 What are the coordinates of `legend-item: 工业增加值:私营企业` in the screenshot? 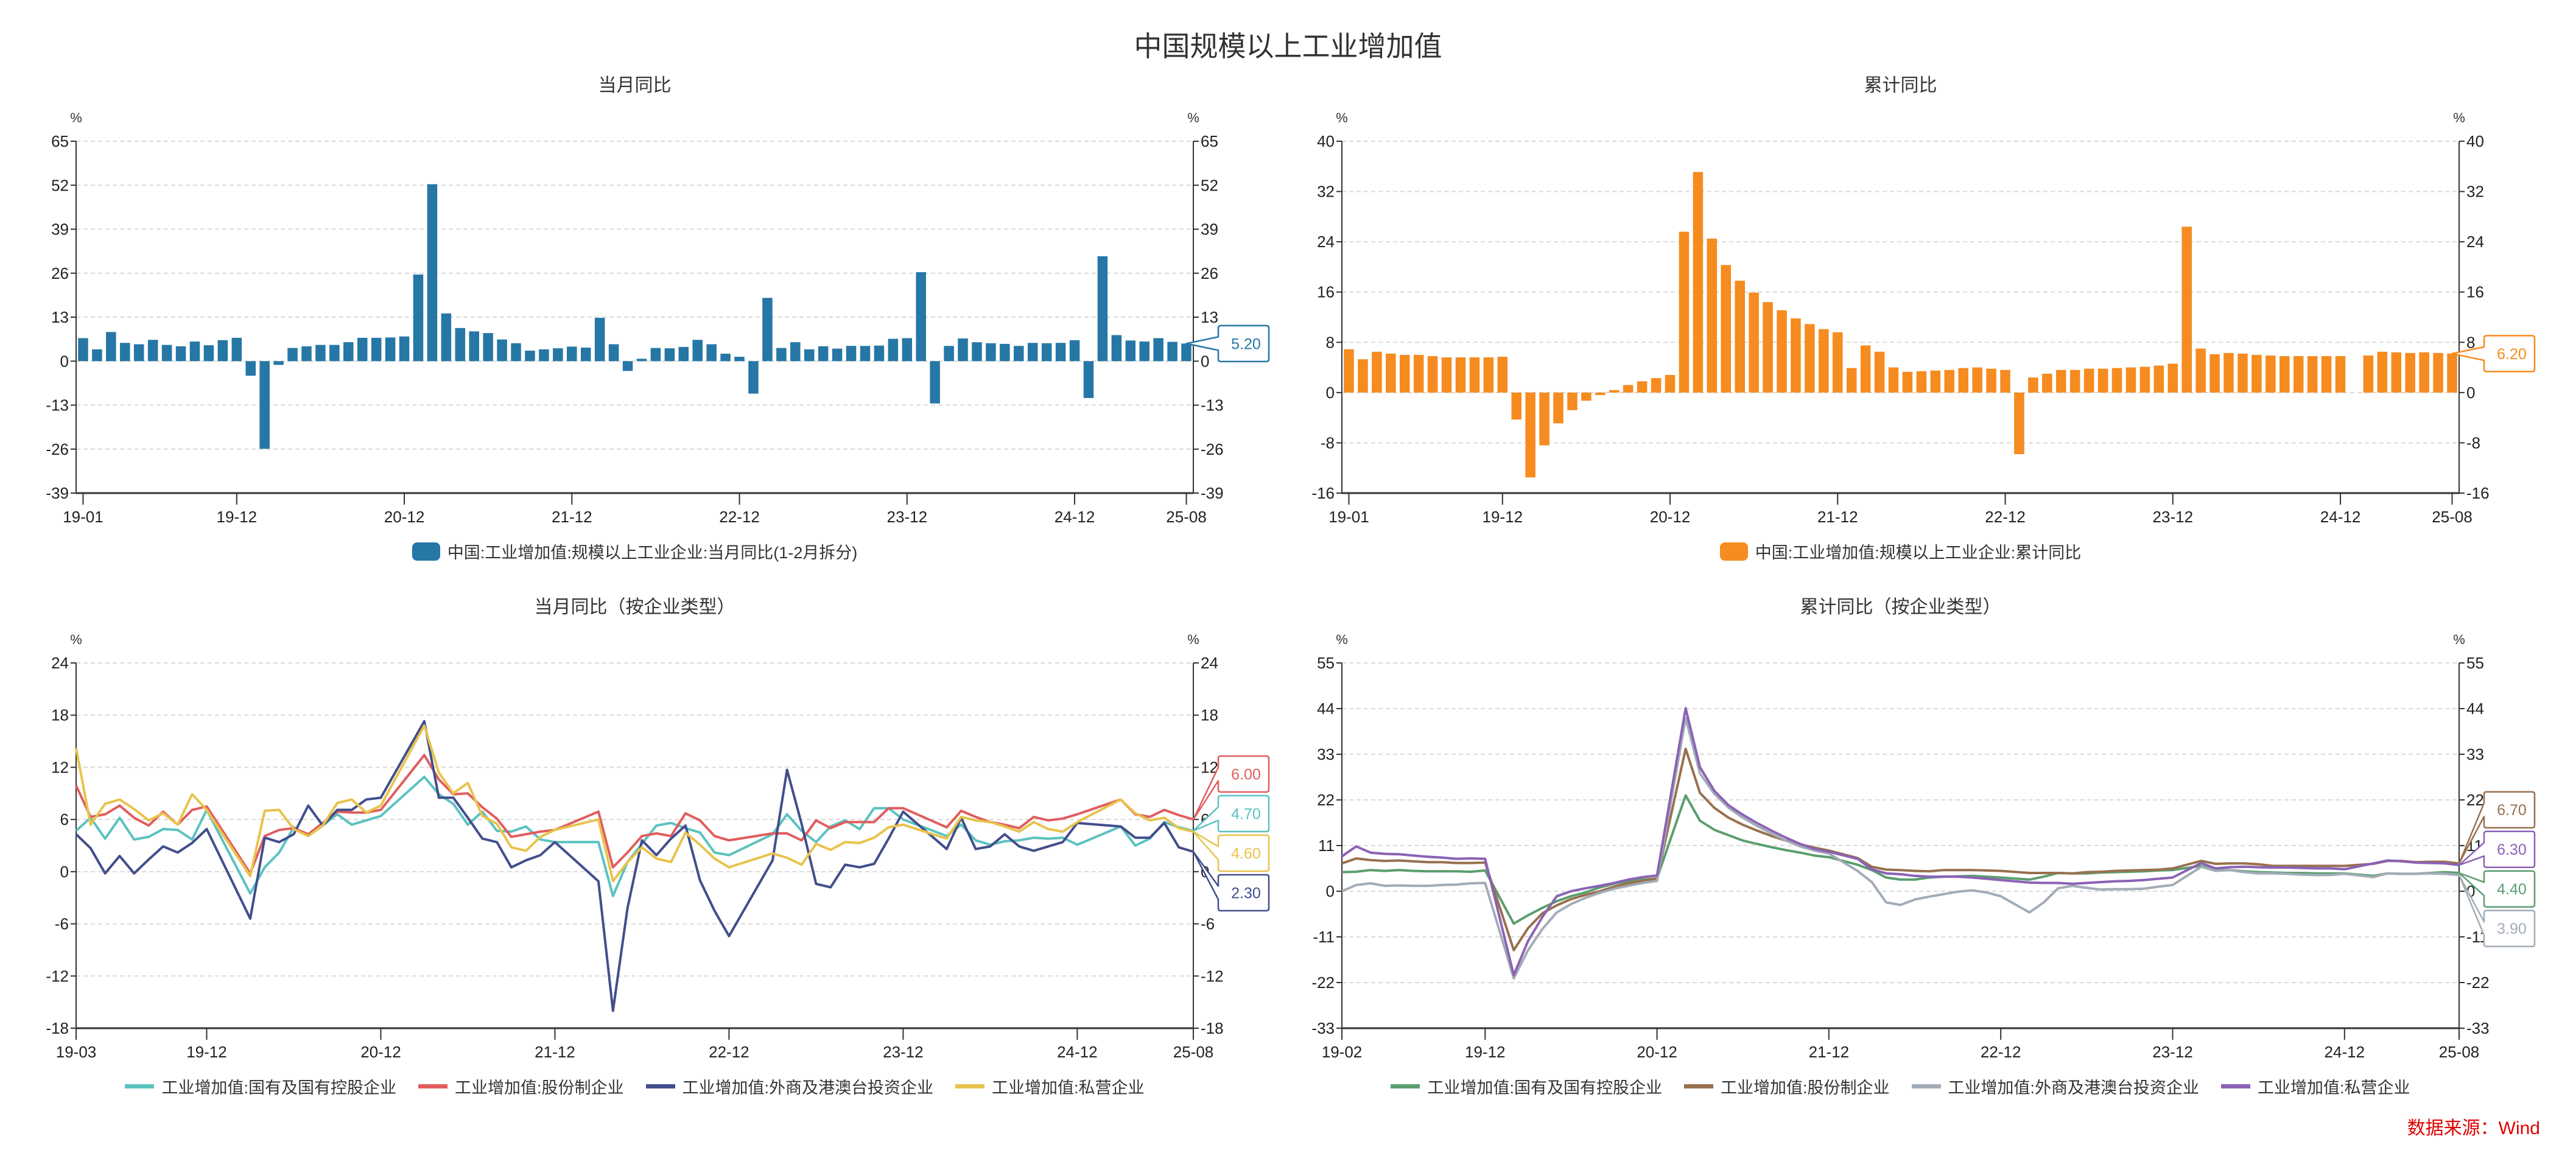 It's located at (1050, 1086).